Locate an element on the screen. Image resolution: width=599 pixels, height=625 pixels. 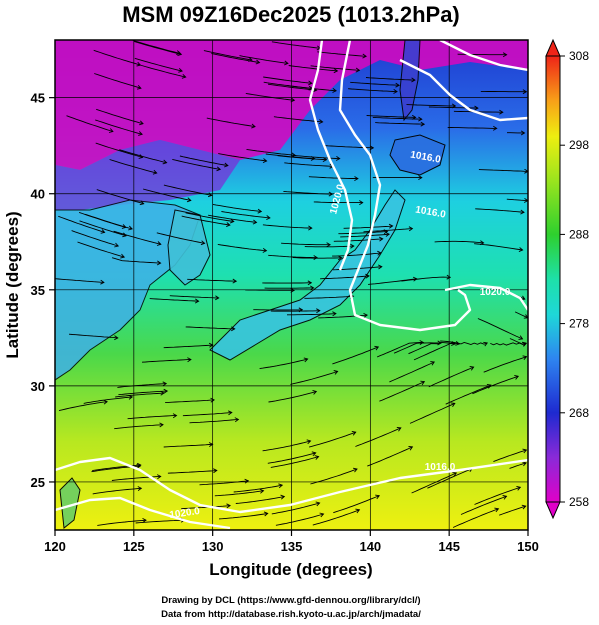
land-korea is located at coordinates (189, 247).